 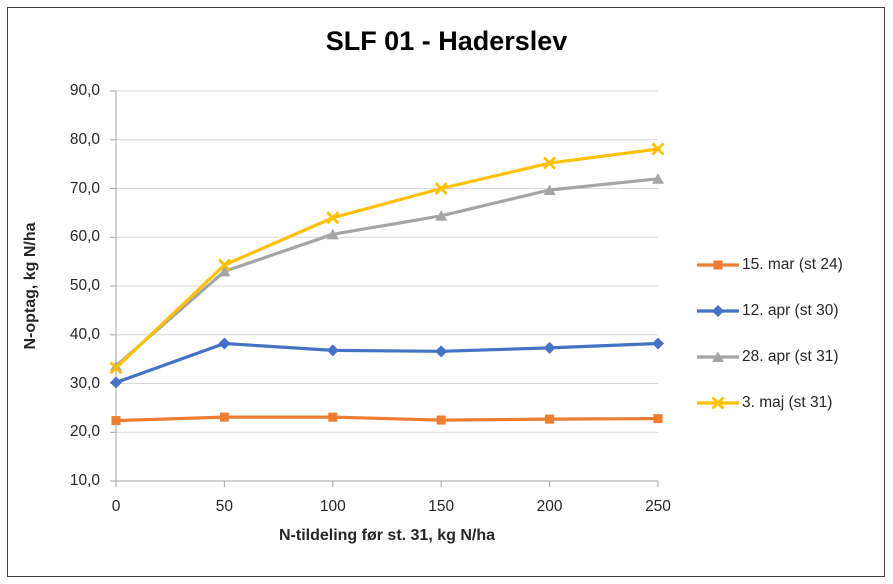 What do you see at coordinates (84, 480) in the screenshot?
I see `y-tick-label: 10,0` at bounding box center [84, 480].